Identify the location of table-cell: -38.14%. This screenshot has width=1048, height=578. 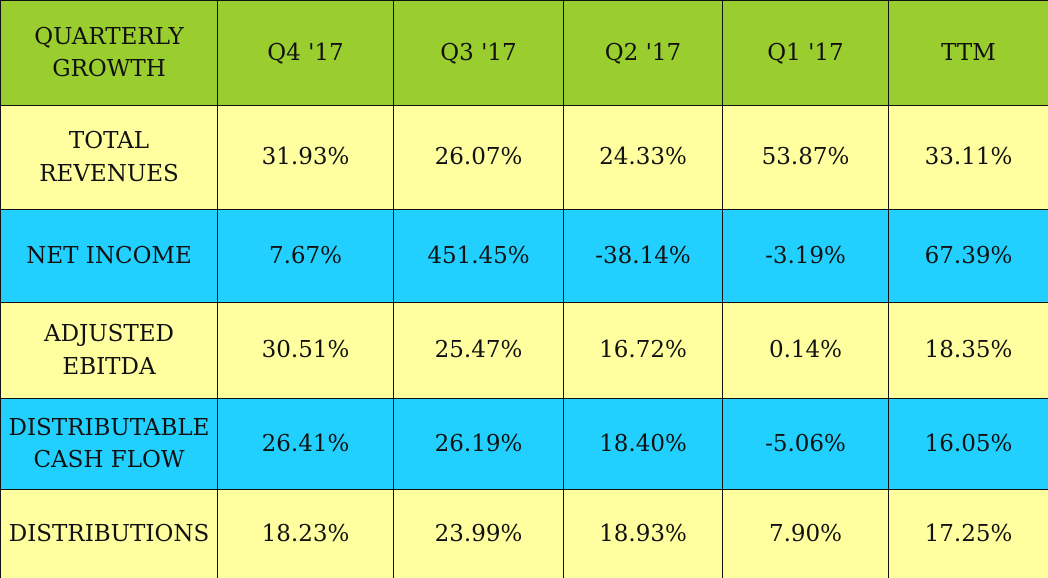
(643, 256).